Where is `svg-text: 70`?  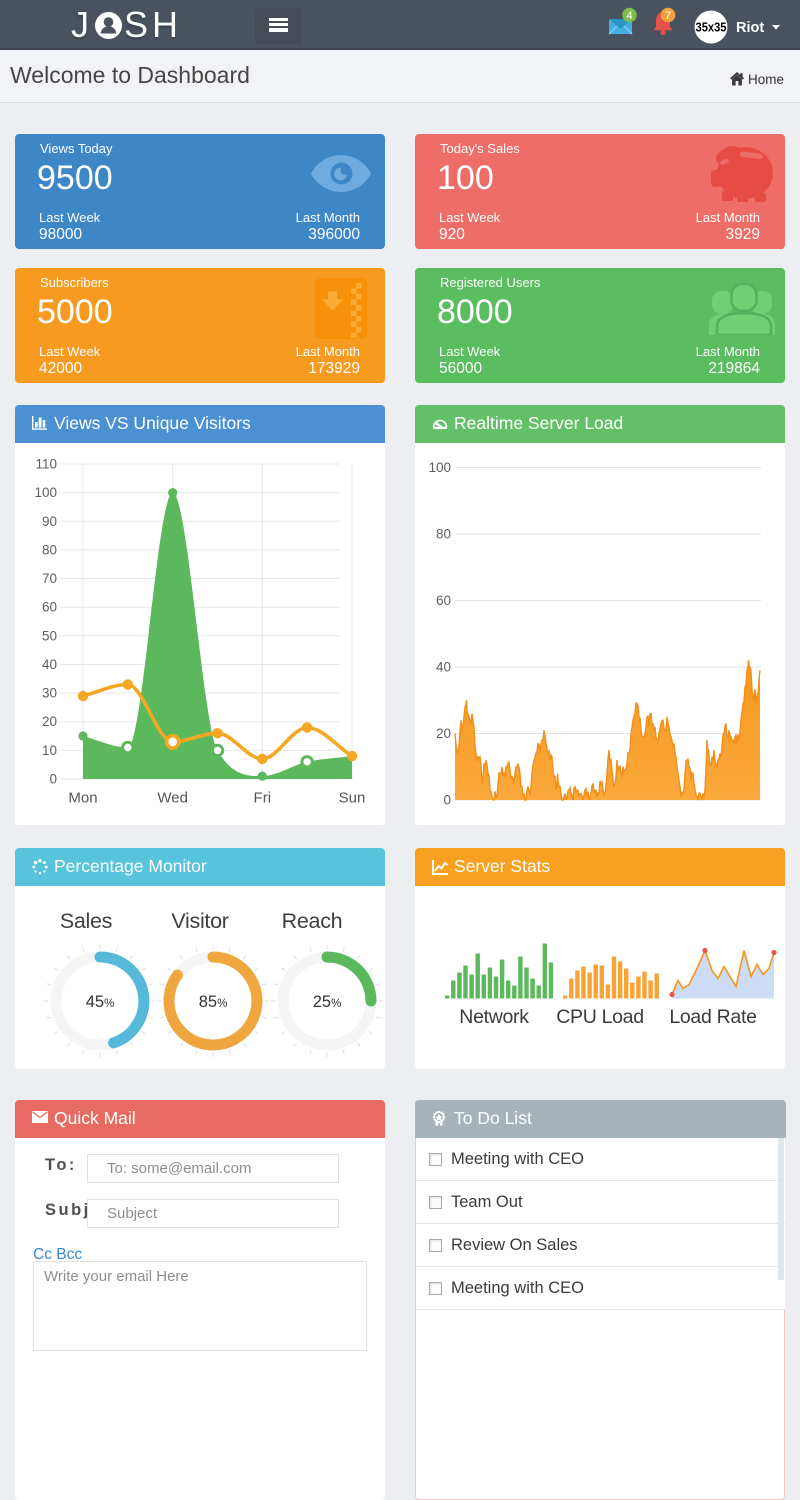 svg-text: 70 is located at coordinates (49, 578).